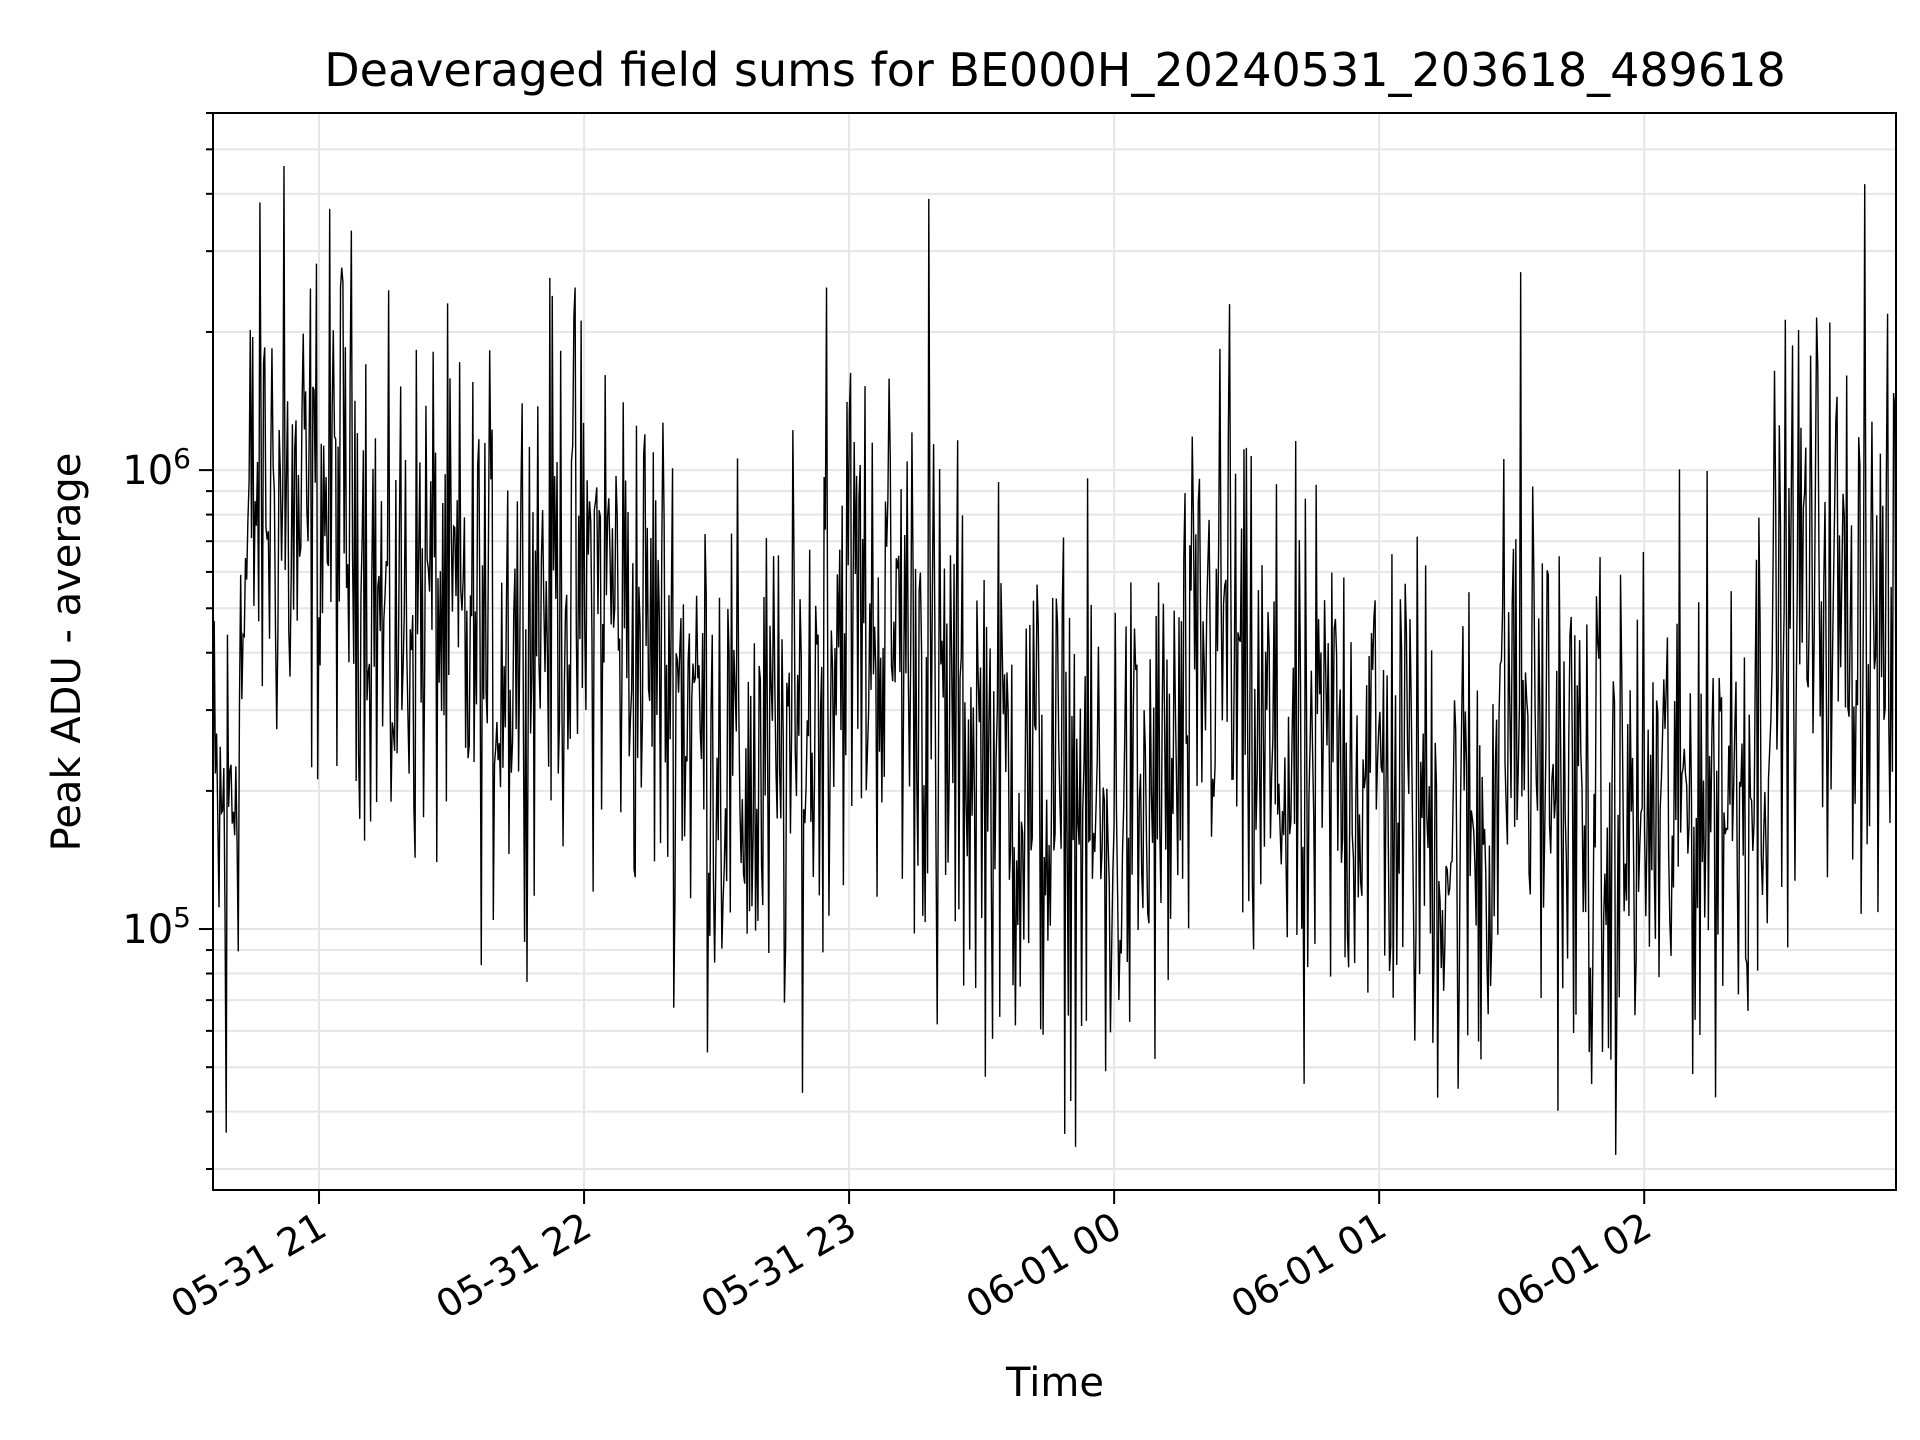  What do you see at coordinates (67, 652) in the screenshot?
I see `y-axis-label: Peak ADU - average` at bounding box center [67, 652].